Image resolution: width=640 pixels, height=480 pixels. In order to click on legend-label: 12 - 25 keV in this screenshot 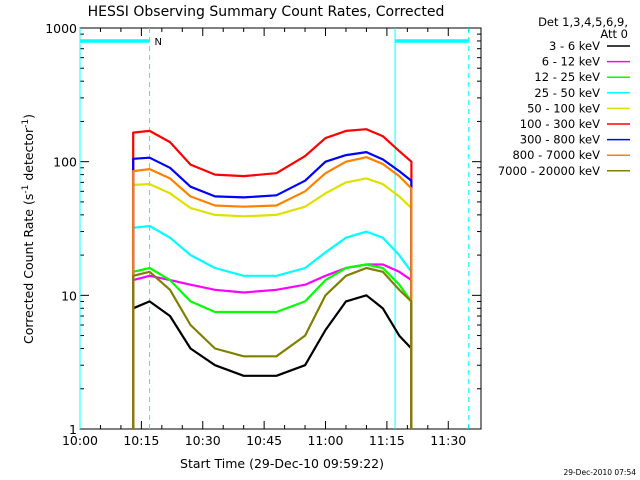, I will do `click(567, 77)`.